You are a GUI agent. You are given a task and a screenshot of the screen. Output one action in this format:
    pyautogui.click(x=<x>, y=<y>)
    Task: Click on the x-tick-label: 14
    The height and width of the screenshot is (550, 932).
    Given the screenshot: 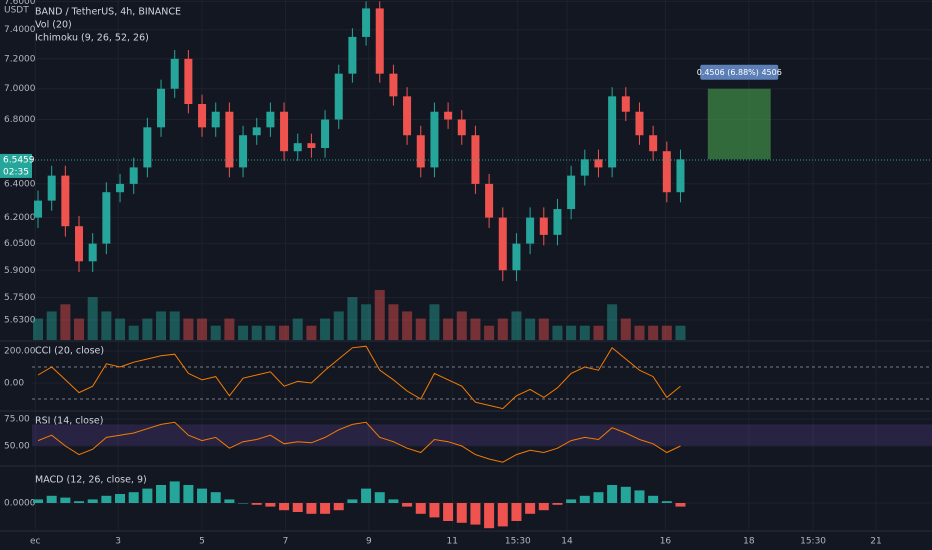 What is the action you would take?
    pyautogui.click(x=567, y=542)
    